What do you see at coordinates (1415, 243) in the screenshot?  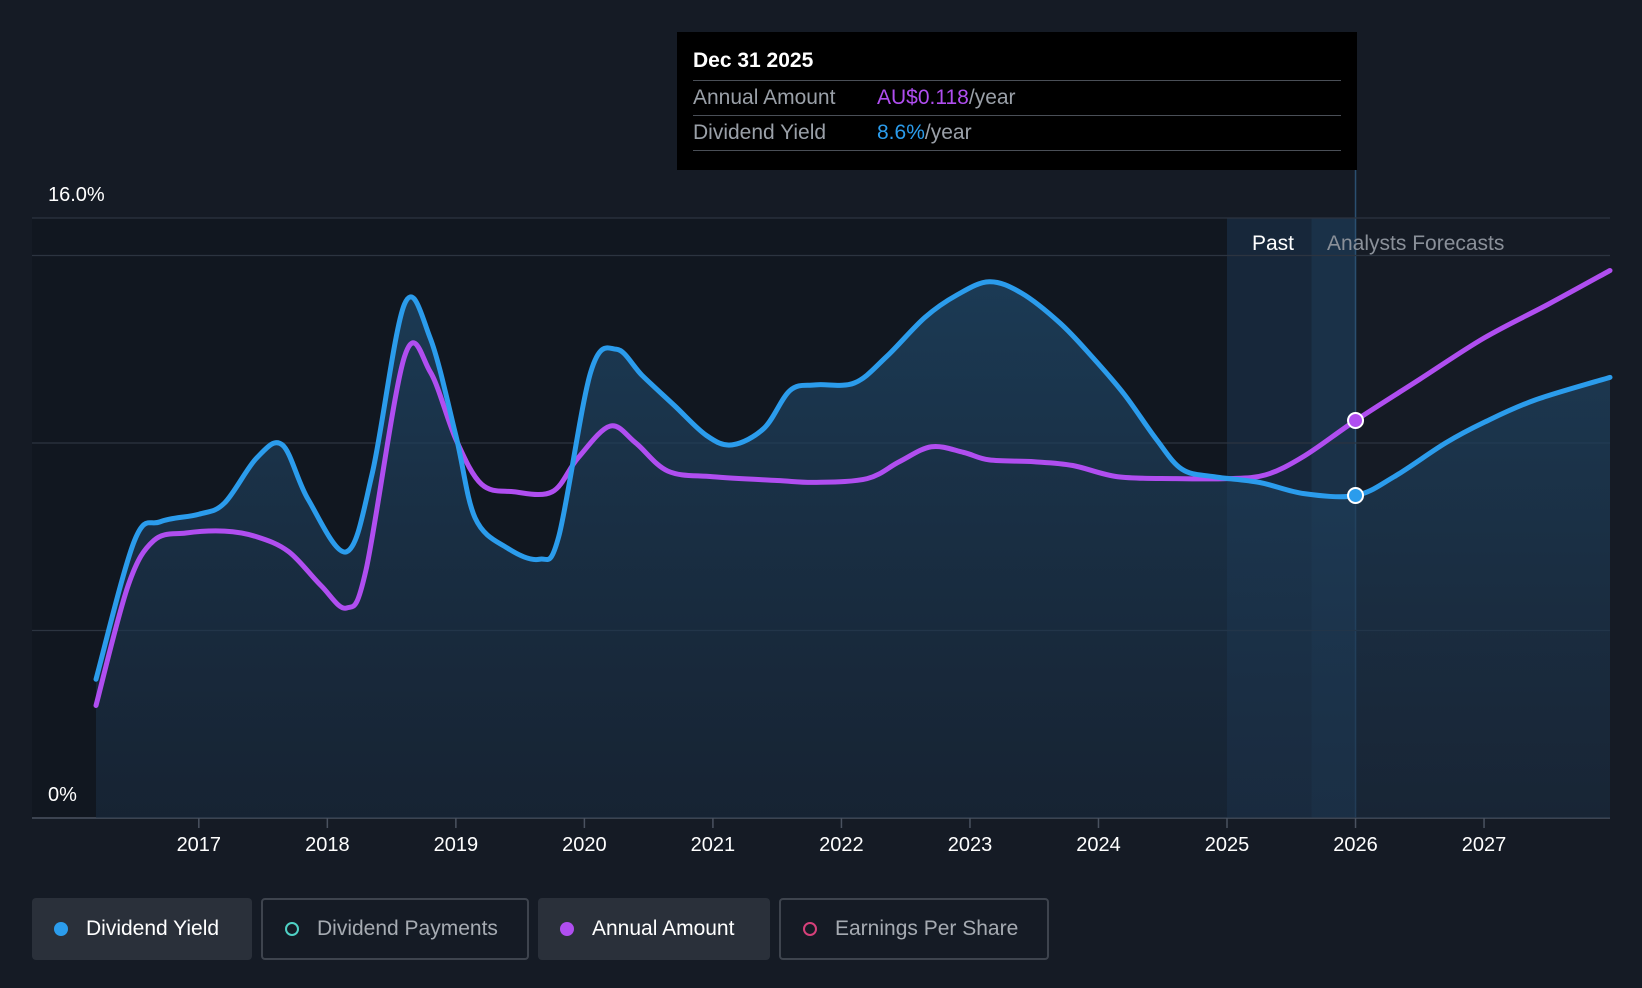 I see `forecast-region-label: Analysts Forecasts` at bounding box center [1415, 243].